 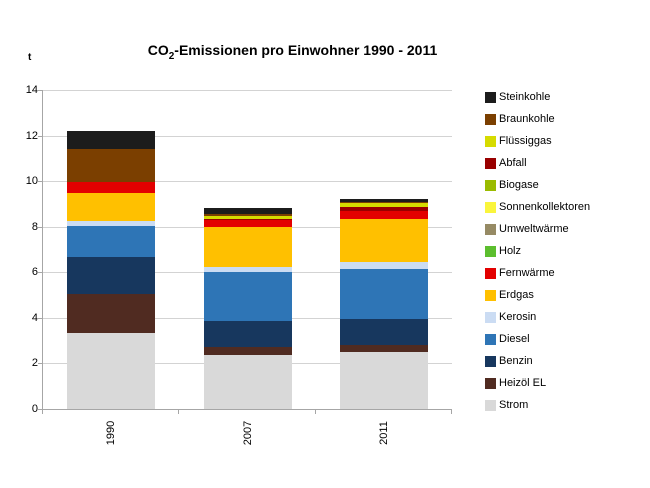 I want to click on legend-item-sonnenkollektoren: Sonnenkollektoren, so click(x=565, y=207).